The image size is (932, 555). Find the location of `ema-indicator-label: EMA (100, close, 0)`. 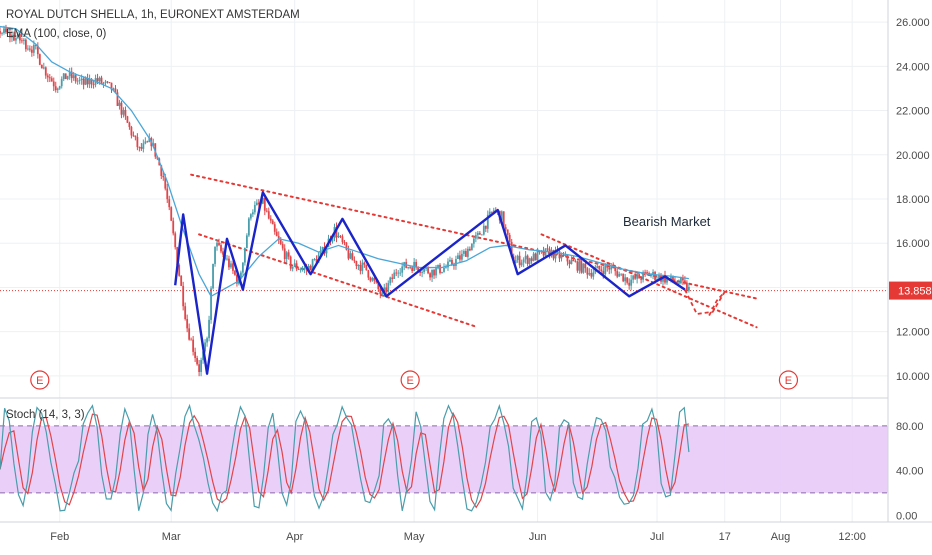

ema-indicator-label: EMA (100, close, 0) is located at coordinates (56, 34).